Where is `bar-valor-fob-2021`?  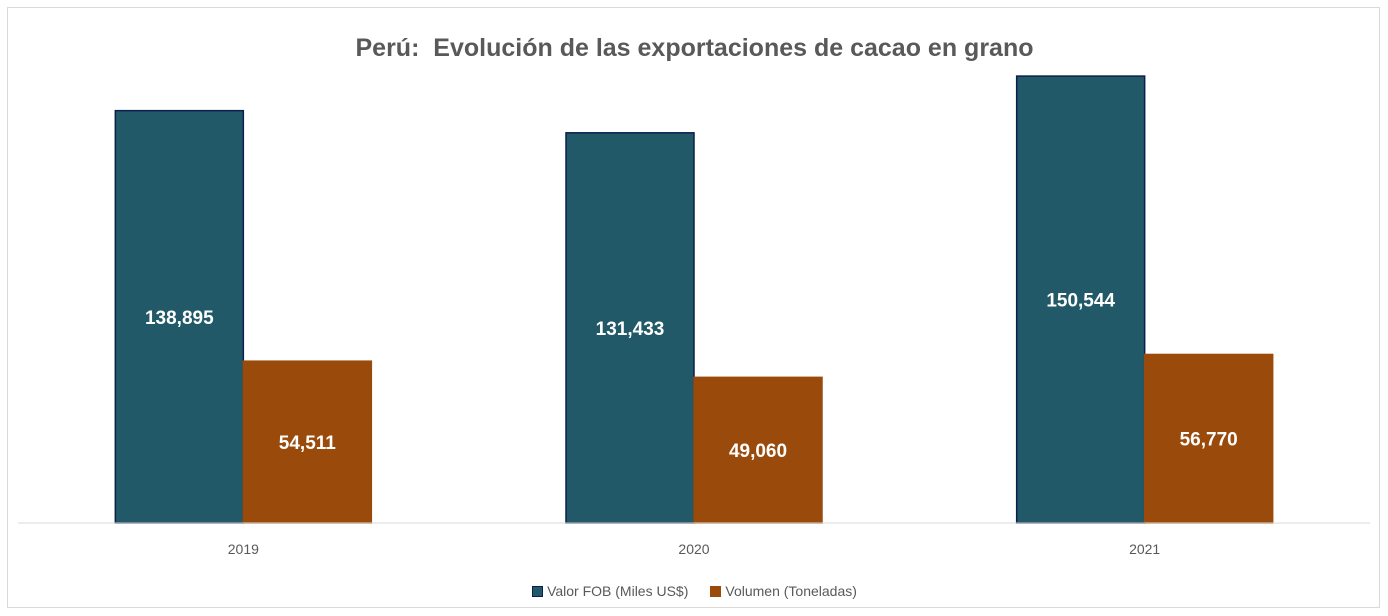 bar-valor-fob-2021 is located at coordinates (1080, 299).